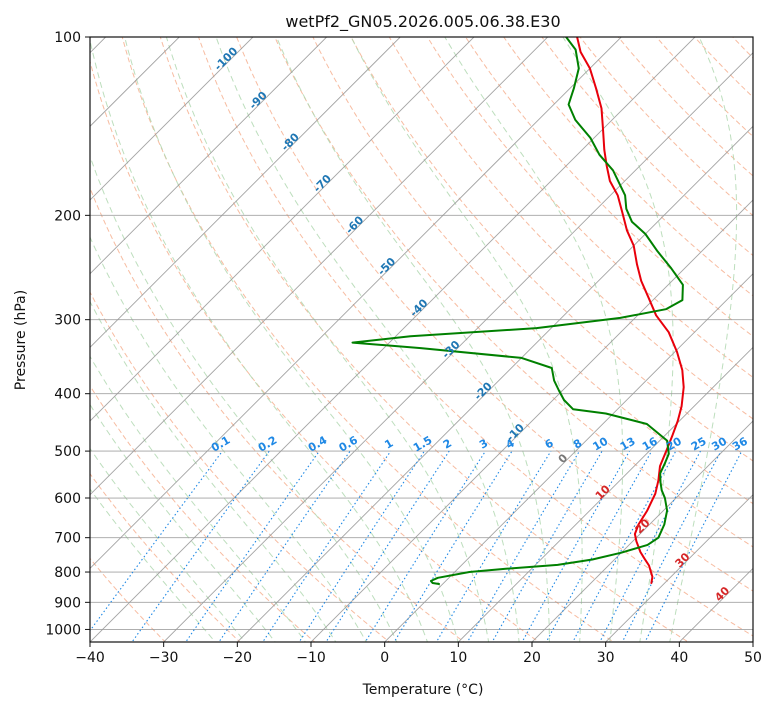 This screenshot has height=708, width=775. Describe the element at coordinates (311, 658) in the screenshot. I see `x-tick-label: −10` at that location.